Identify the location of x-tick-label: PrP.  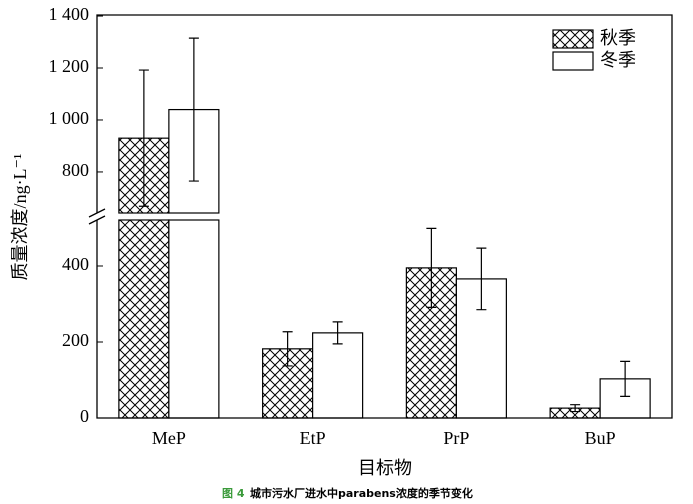
(456, 438).